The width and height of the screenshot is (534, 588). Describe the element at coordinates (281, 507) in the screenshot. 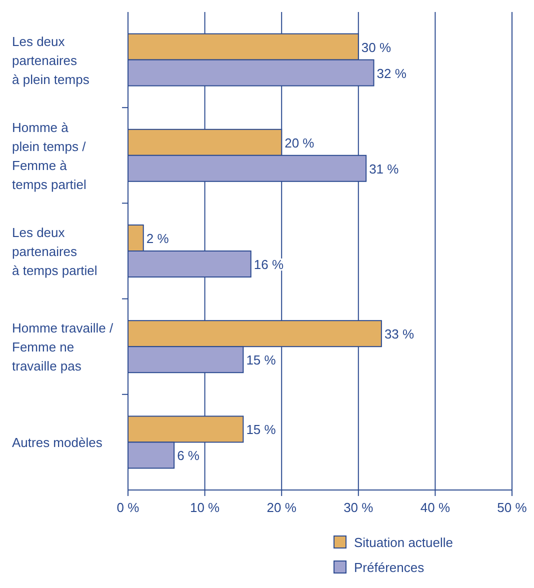

I see `x-tick-label: 20 %` at that location.